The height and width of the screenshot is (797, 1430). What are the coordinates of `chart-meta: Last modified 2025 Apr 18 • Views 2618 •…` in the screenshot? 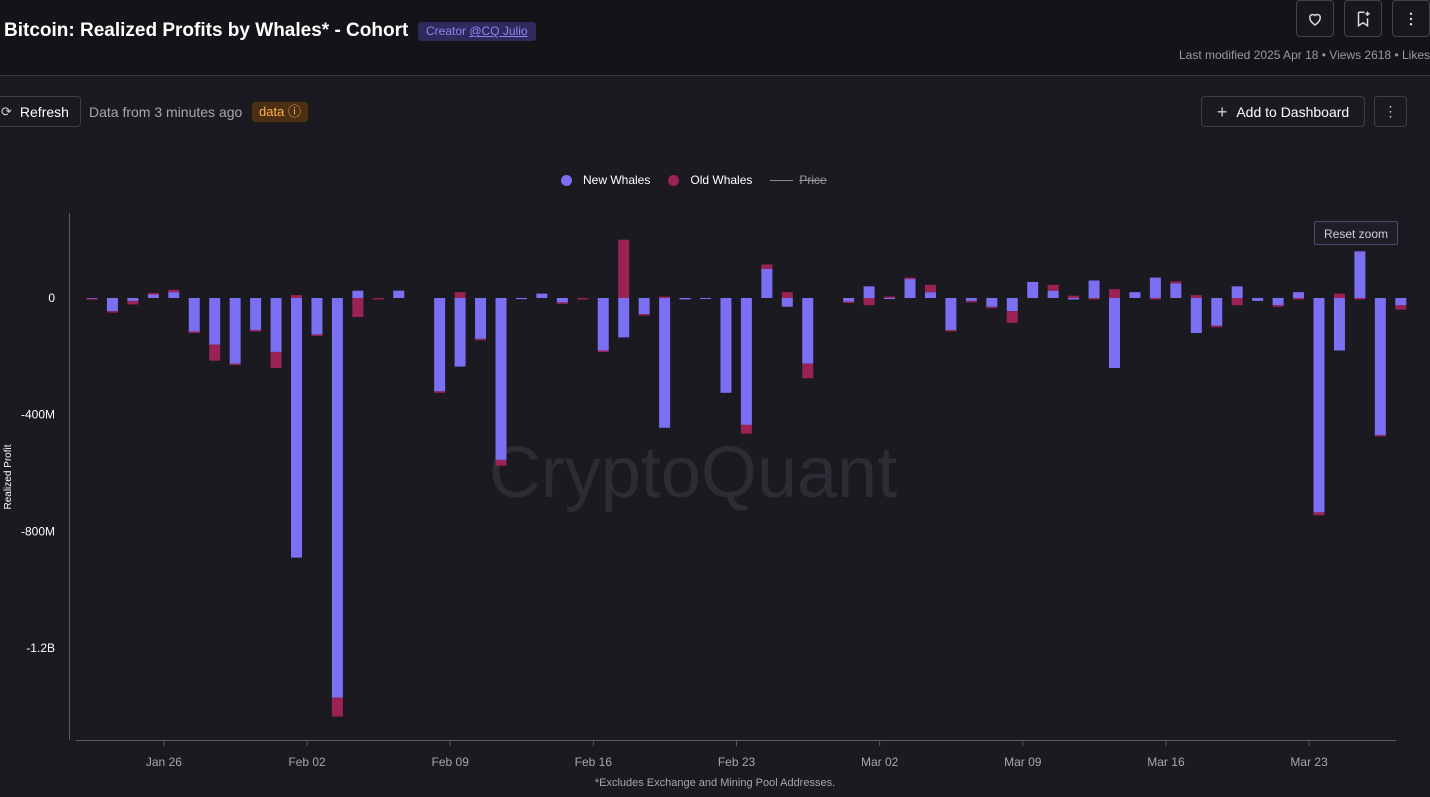 It's located at (1304, 55).